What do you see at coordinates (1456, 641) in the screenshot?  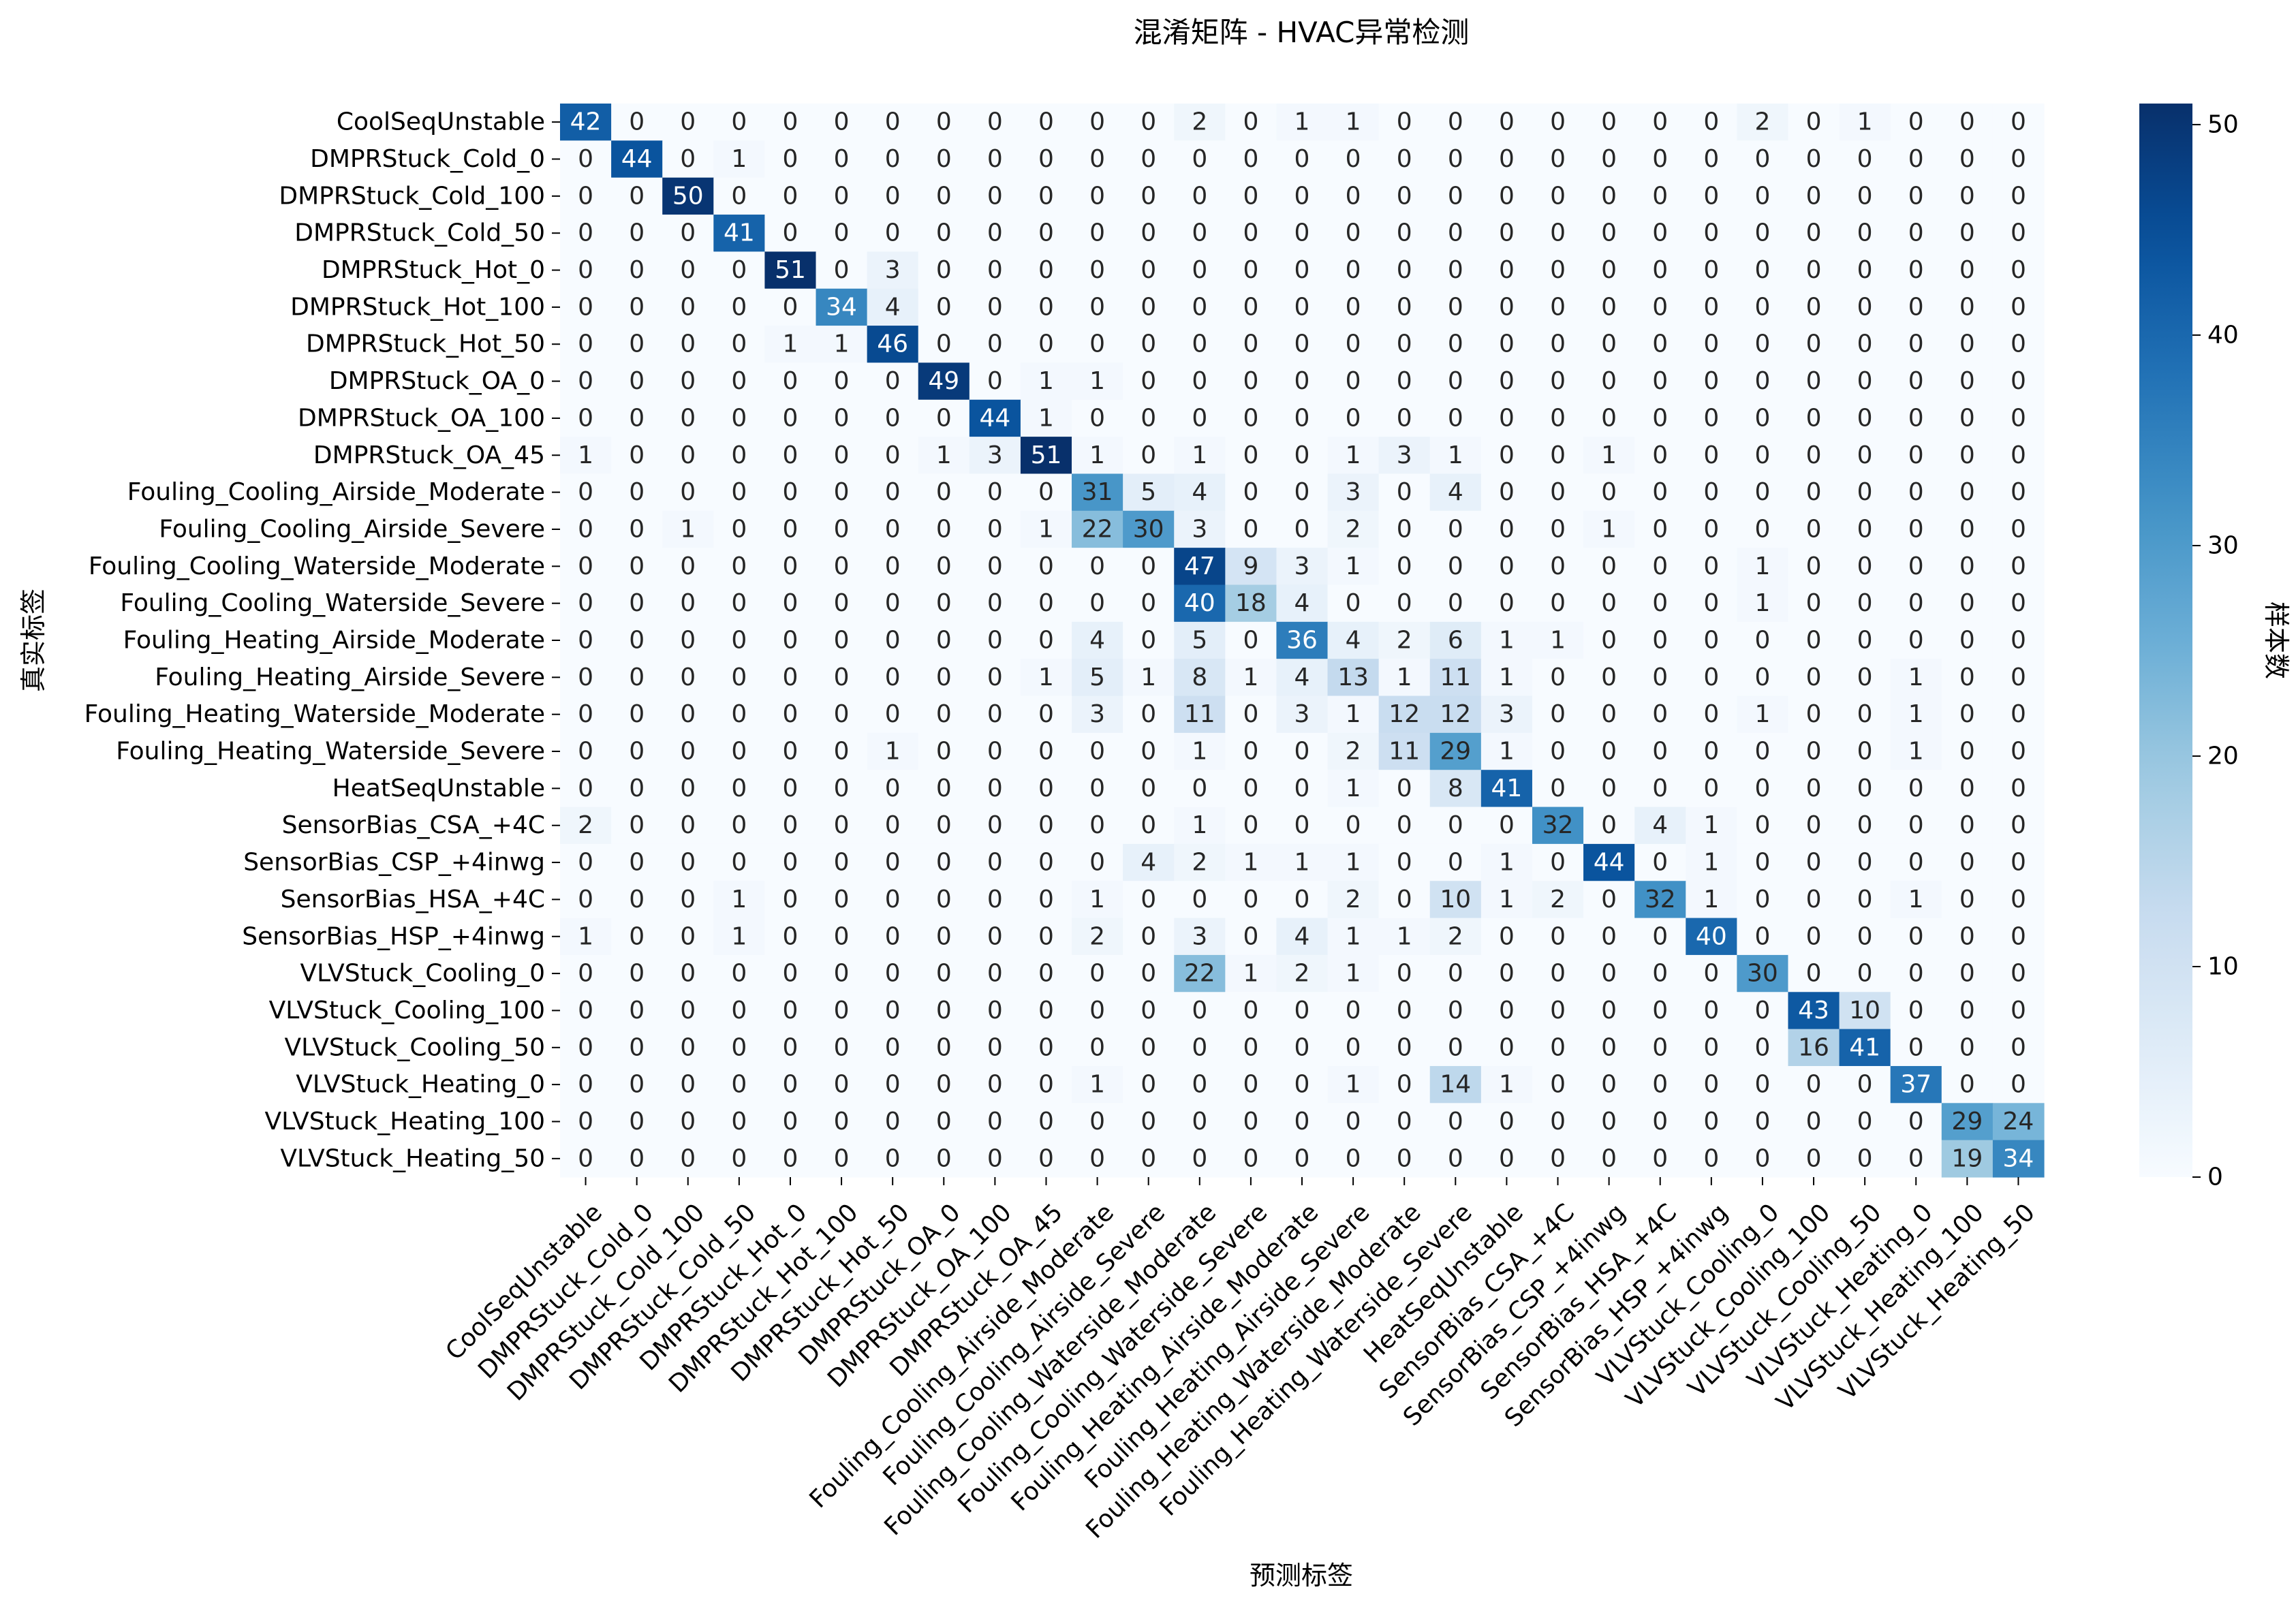 I see `cell-value-label: 6` at bounding box center [1456, 641].